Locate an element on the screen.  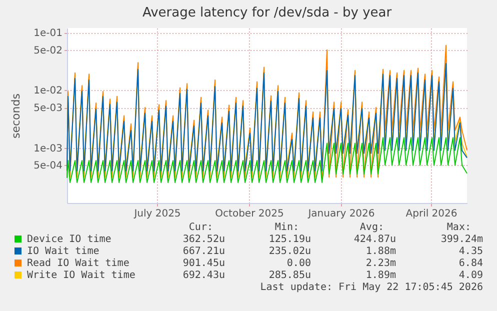
y-tick-label: 1e-01 is located at coordinates (48, 34).